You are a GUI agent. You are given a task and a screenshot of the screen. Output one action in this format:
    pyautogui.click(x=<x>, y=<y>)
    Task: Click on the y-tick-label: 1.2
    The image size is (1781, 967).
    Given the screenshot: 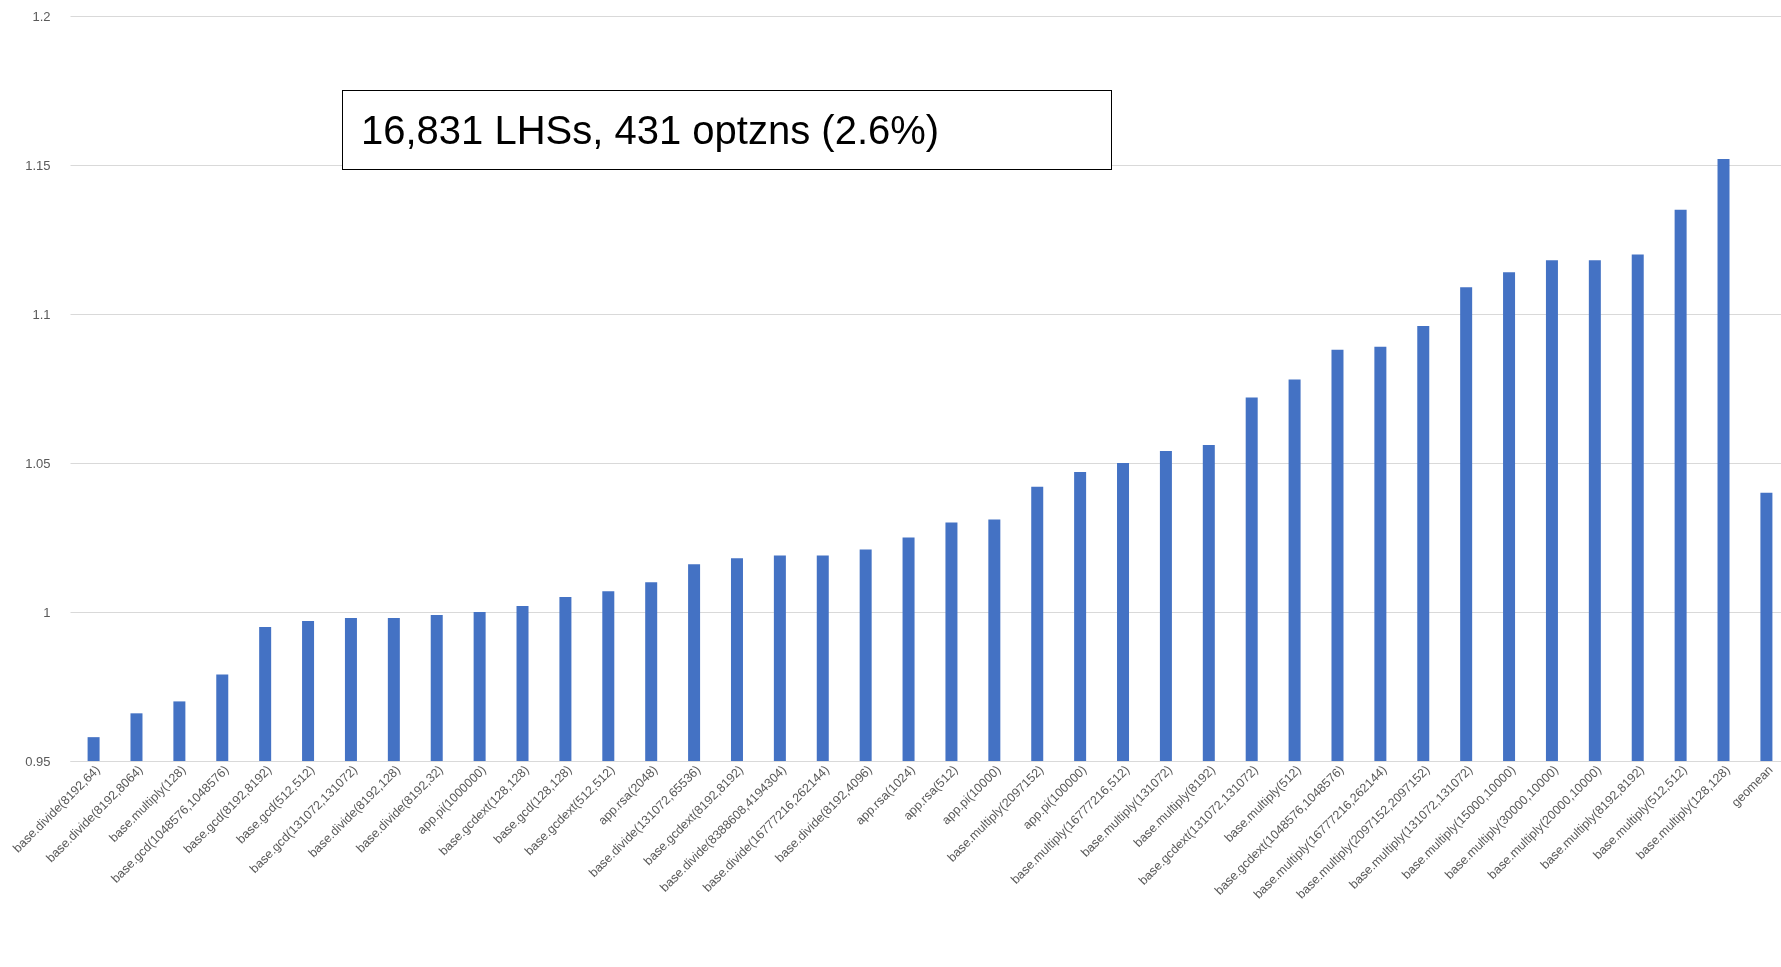 What is the action you would take?
    pyautogui.click(x=41, y=16)
    